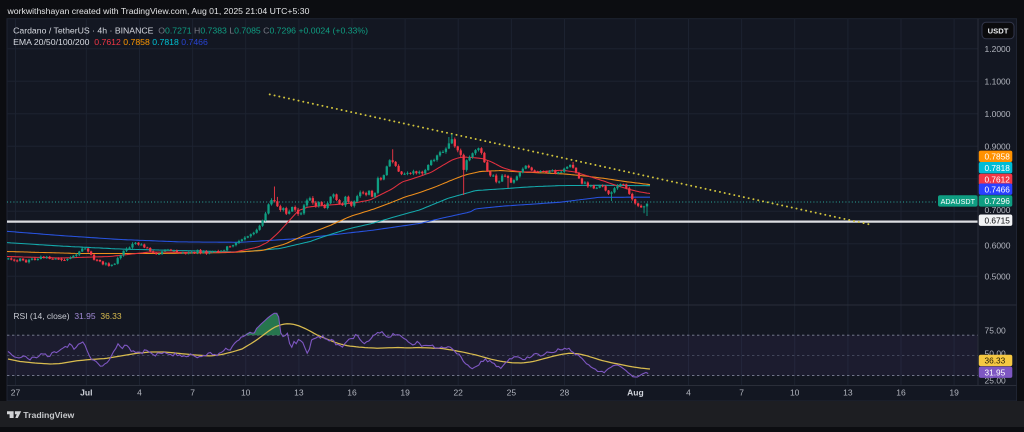 Image resolution: width=1024 pixels, height=432 pixels. I want to click on svg-text: 36.33, so click(995, 361).